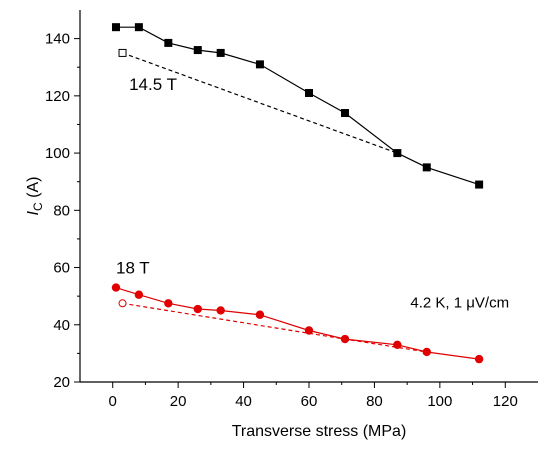  Describe the element at coordinates (309, 401) in the screenshot. I see `x-tick-label: 60` at that location.